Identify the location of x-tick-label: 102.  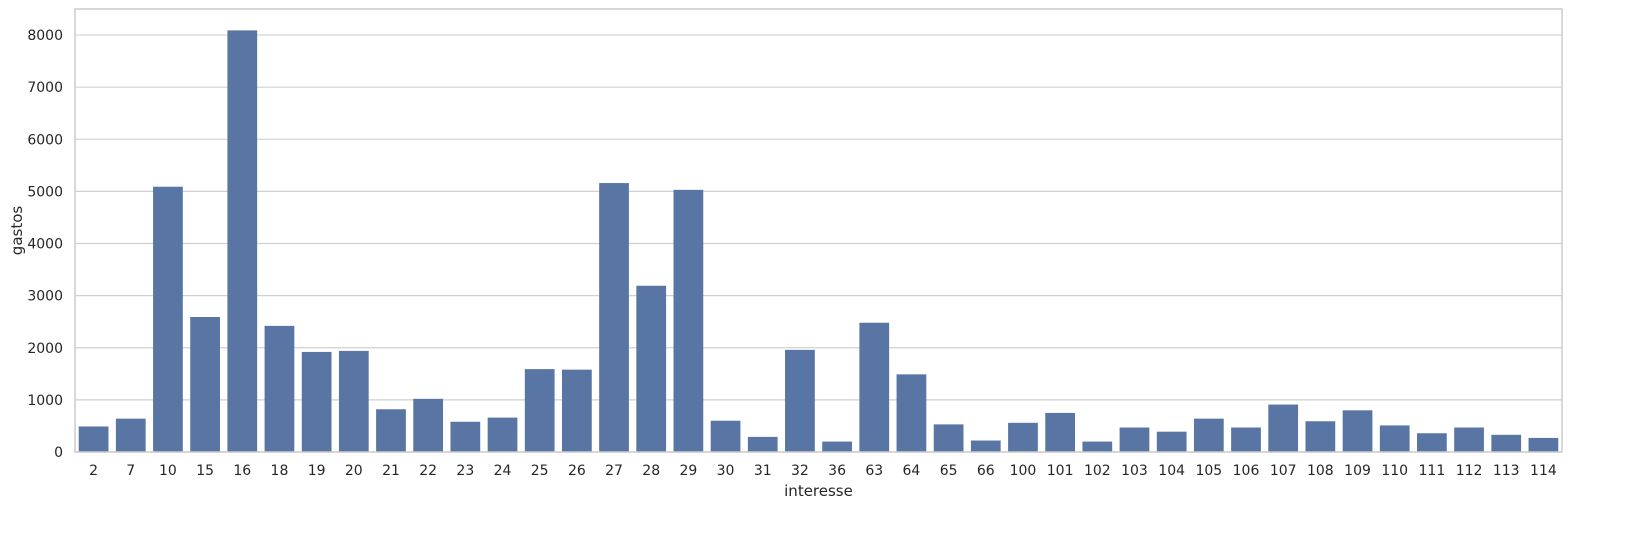
(1097, 471).